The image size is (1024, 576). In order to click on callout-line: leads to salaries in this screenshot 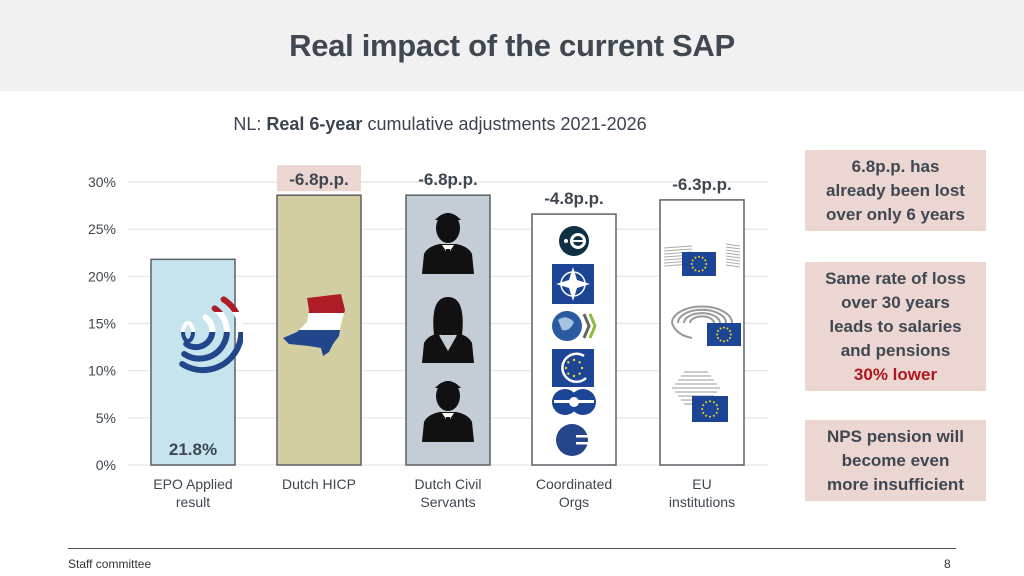, I will do `click(895, 326)`.